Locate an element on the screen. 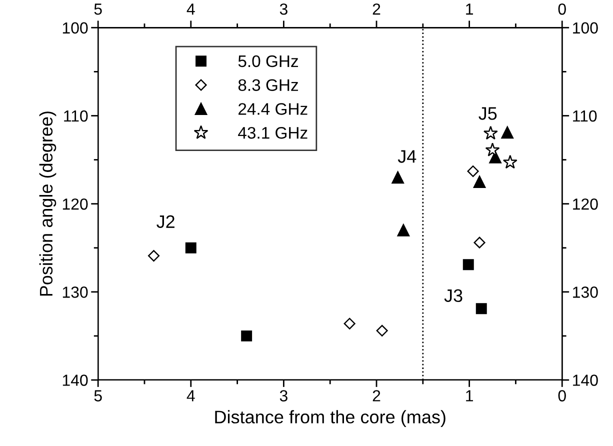  y2-tick-label: 110 is located at coordinates (585, 116).